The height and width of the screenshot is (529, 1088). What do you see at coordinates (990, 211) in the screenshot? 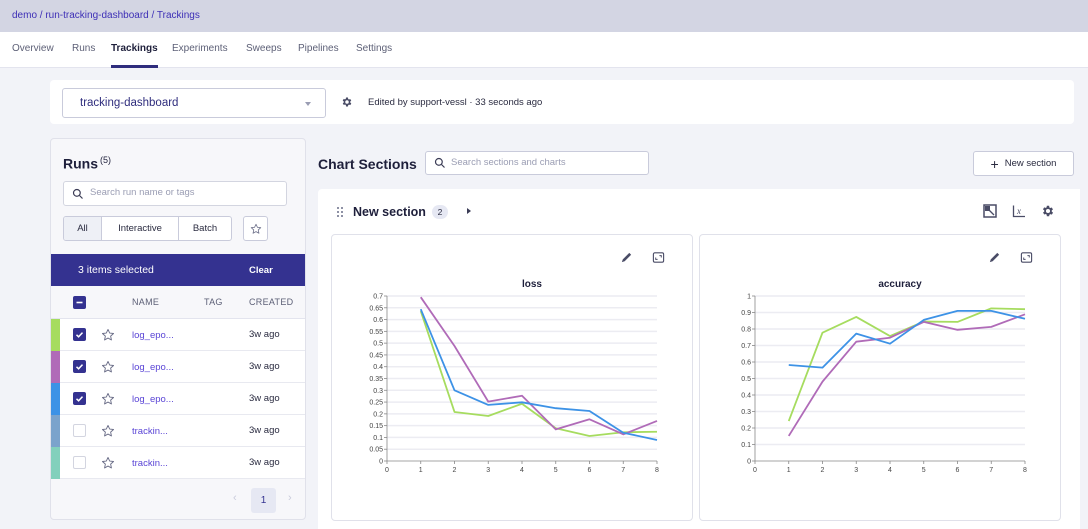
I see `fit-area-icon` at bounding box center [990, 211].